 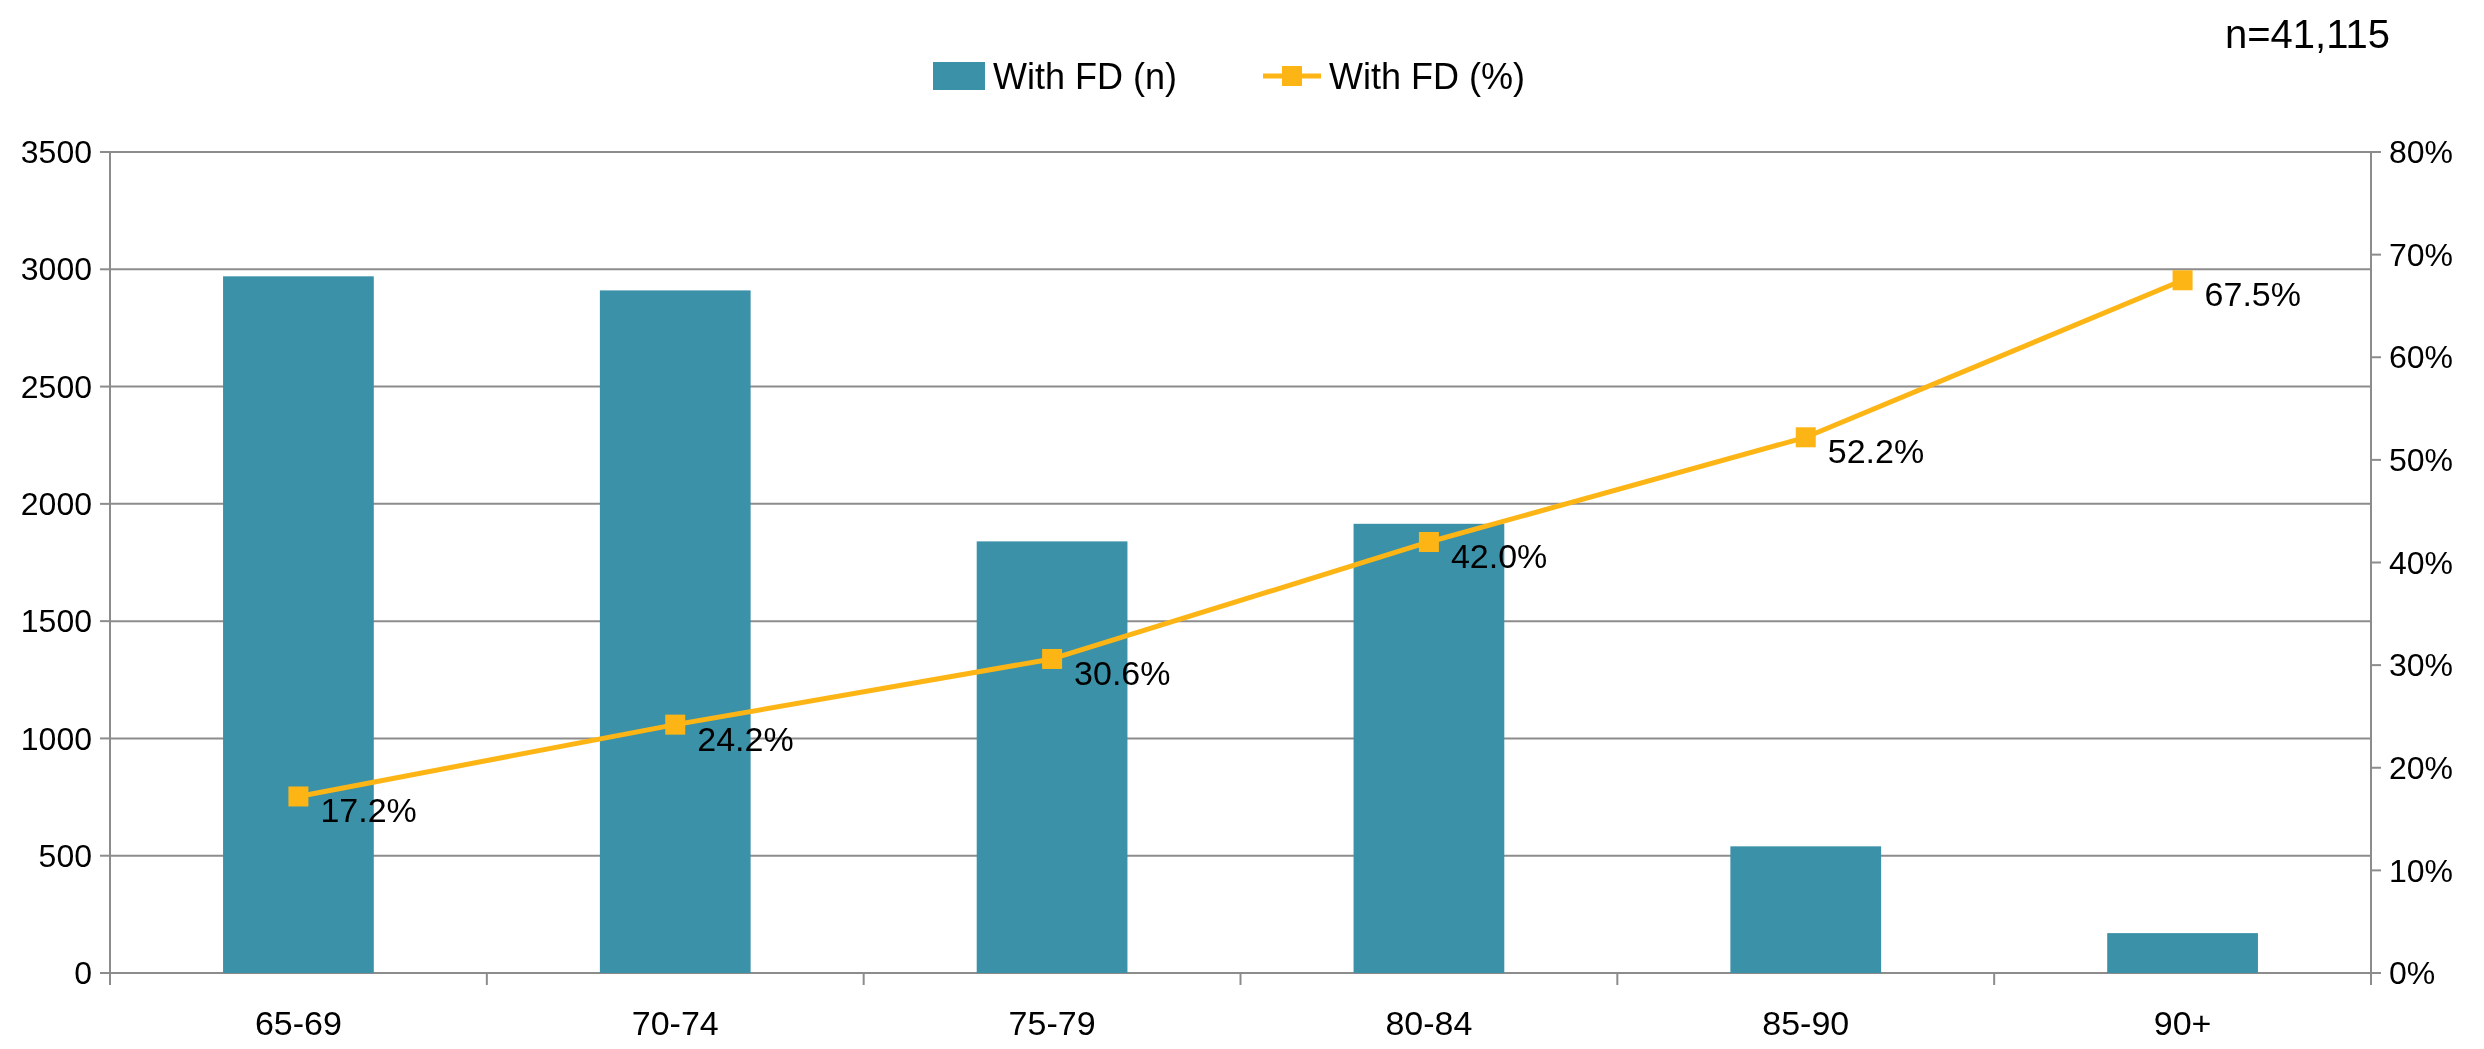 What do you see at coordinates (2252, 294) in the screenshot?
I see `data-label: 67.5%` at bounding box center [2252, 294].